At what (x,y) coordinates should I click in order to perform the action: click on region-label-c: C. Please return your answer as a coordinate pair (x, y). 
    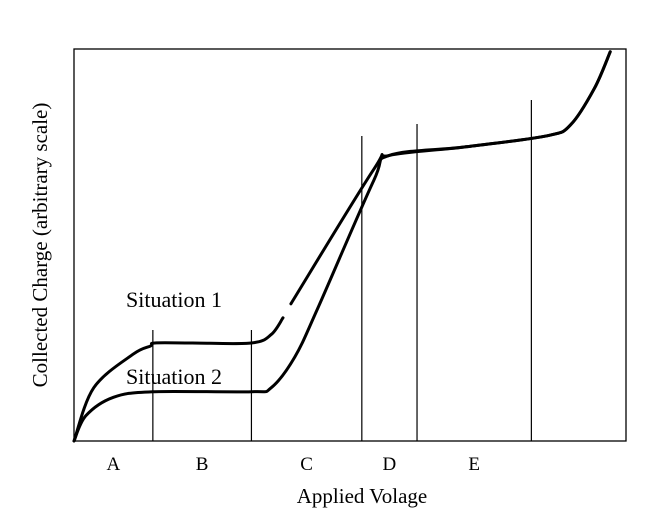
    Looking at the image, I should click on (306, 464).